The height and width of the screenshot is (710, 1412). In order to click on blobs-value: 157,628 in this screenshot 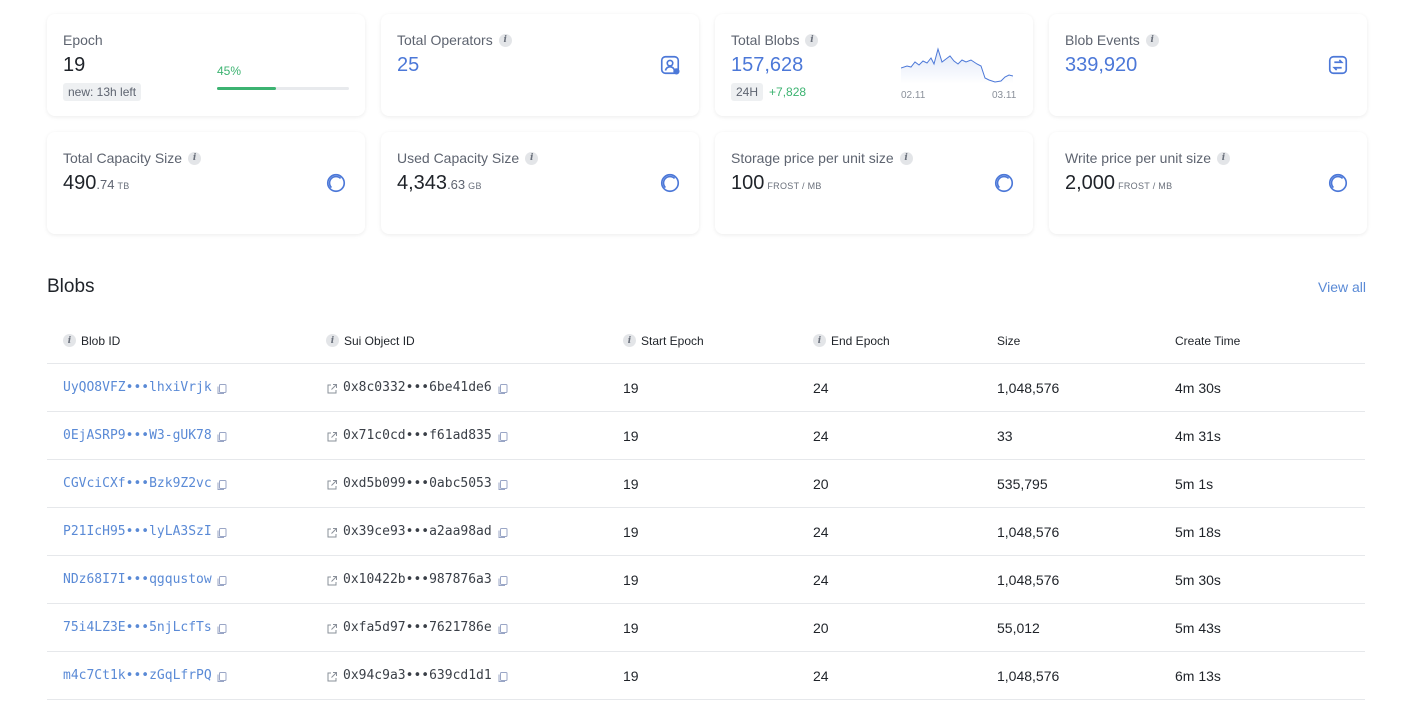, I will do `click(767, 65)`.